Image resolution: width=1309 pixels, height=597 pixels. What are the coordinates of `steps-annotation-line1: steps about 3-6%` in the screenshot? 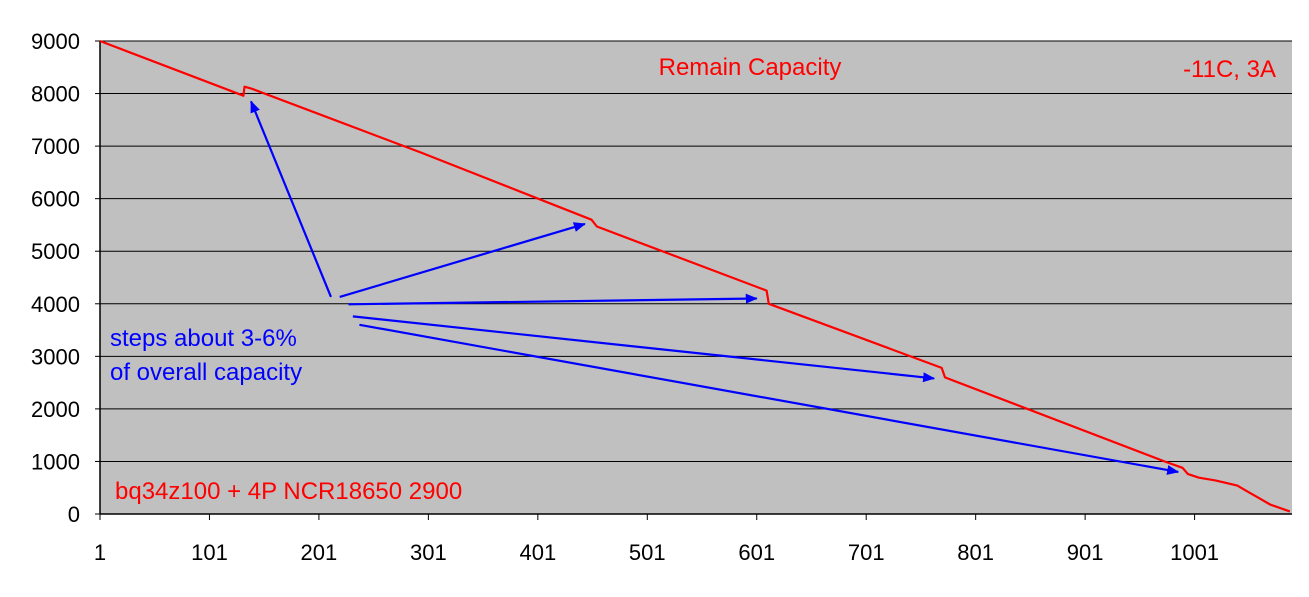 It's located at (203, 338).